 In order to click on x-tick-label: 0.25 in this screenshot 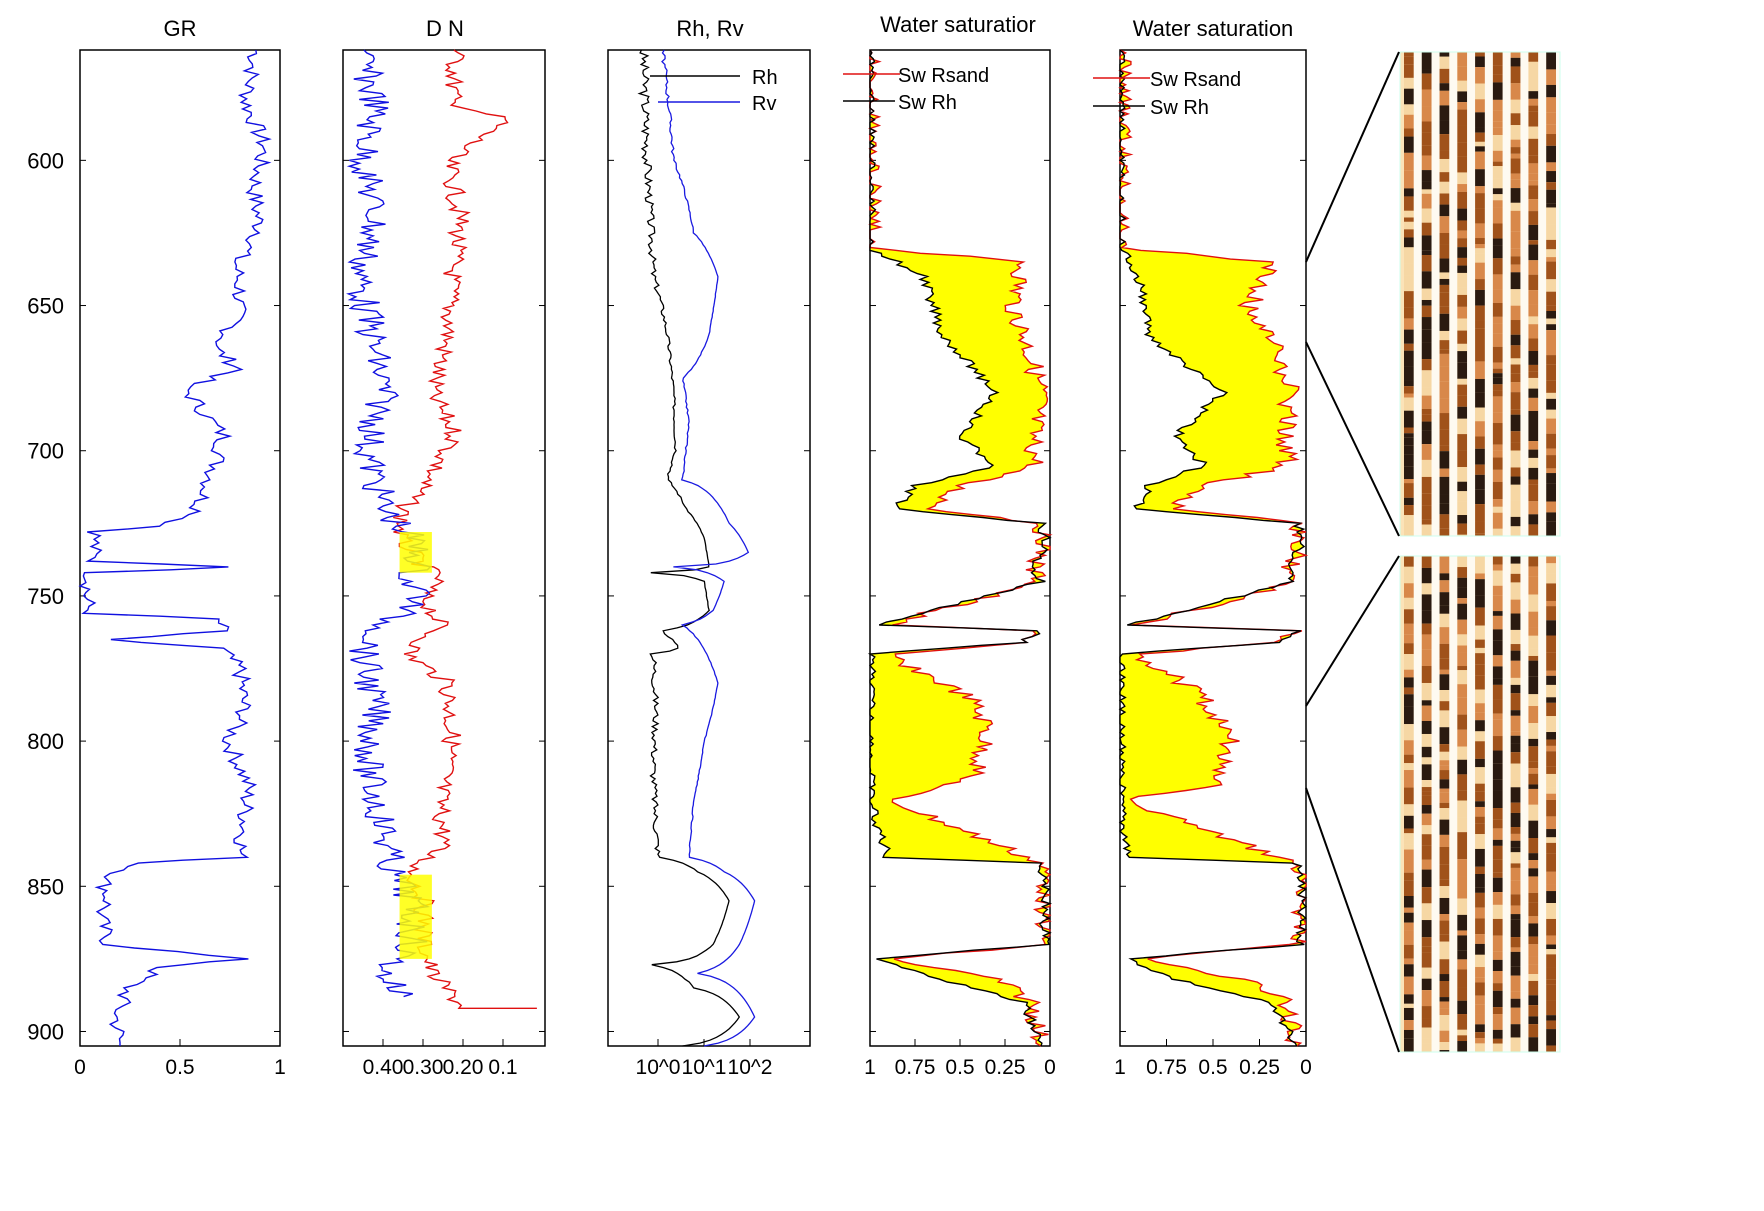, I will do `click(1259, 1067)`.